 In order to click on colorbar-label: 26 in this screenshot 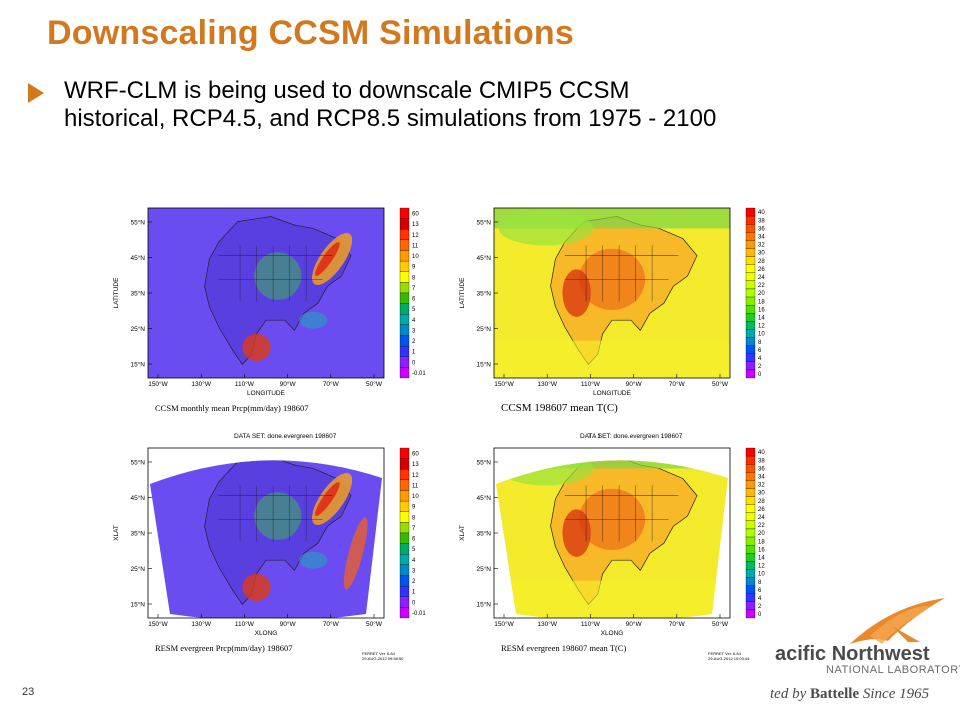, I will do `click(761, 510)`.